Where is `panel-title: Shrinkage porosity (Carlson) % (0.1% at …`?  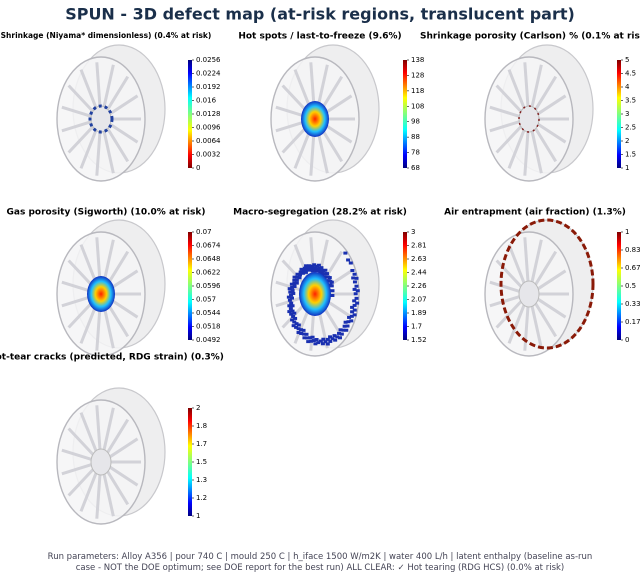 panel-title: Shrinkage porosity (Carlson) % (0.1% at … is located at coordinates (530, 37).